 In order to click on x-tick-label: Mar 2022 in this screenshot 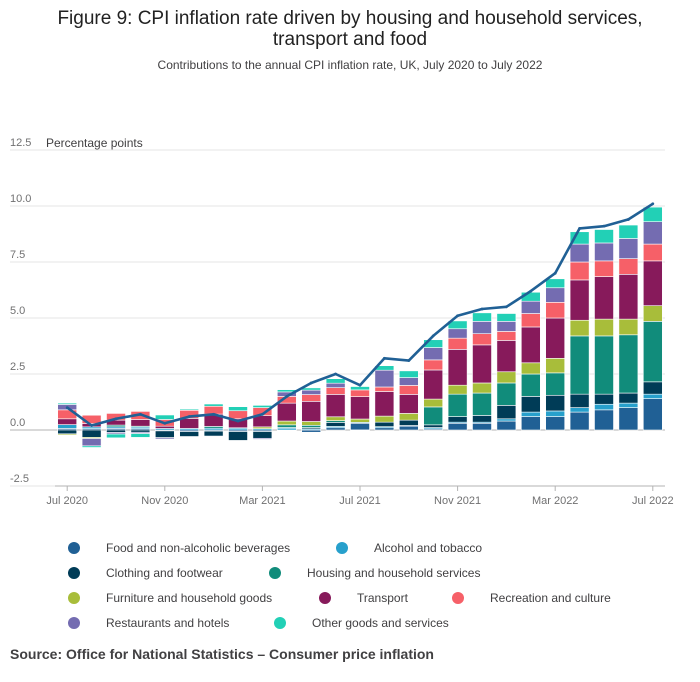, I will do `click(555, 501)`.